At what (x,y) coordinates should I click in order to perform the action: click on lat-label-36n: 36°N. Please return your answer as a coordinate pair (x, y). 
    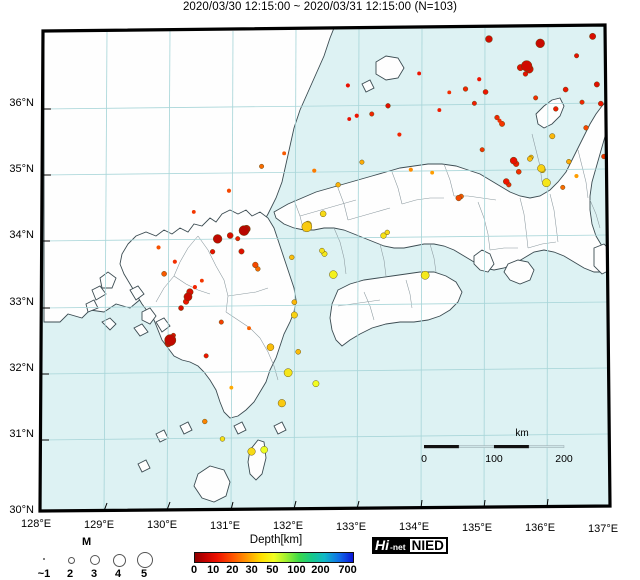
    Looking at the image, I should click on (21, 103).